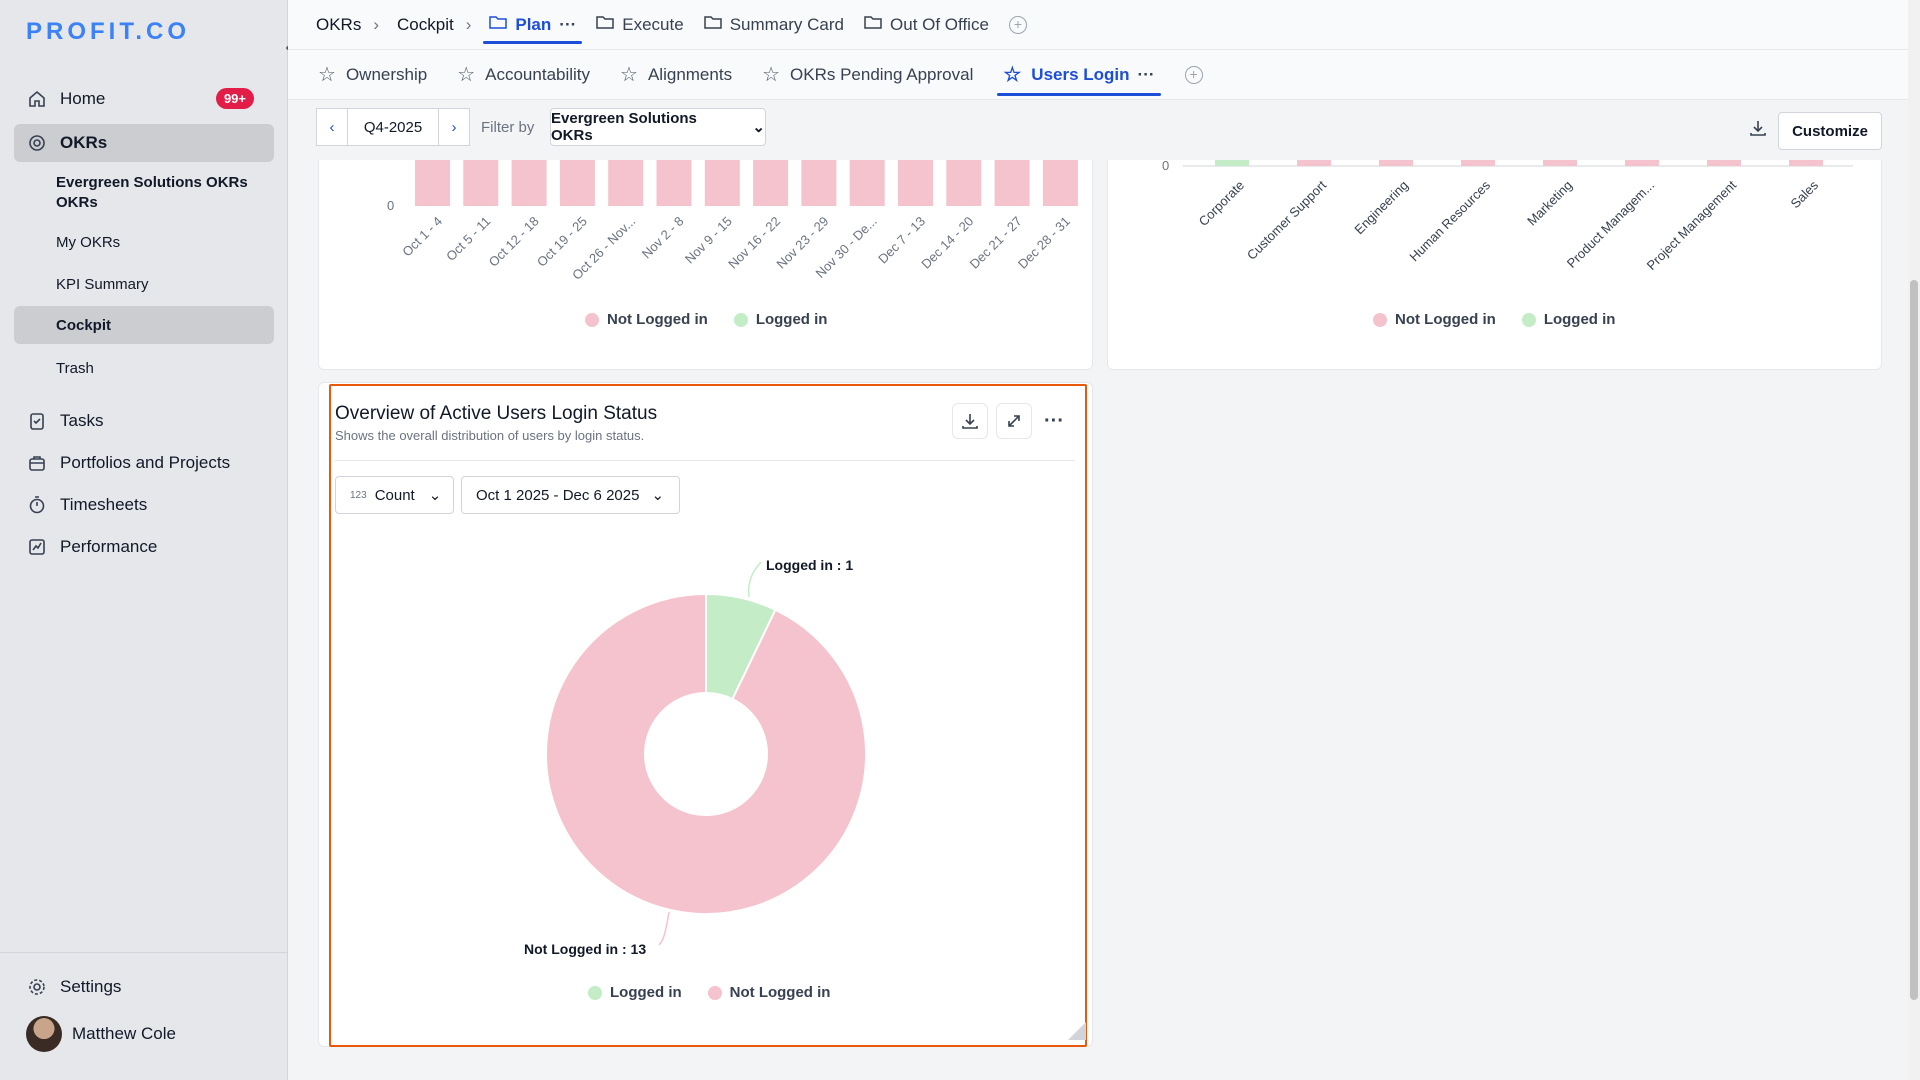 The width and height of the screenshot is (1920, 1080). I want to click on tab-label: Summary Card, so click(787, 24).